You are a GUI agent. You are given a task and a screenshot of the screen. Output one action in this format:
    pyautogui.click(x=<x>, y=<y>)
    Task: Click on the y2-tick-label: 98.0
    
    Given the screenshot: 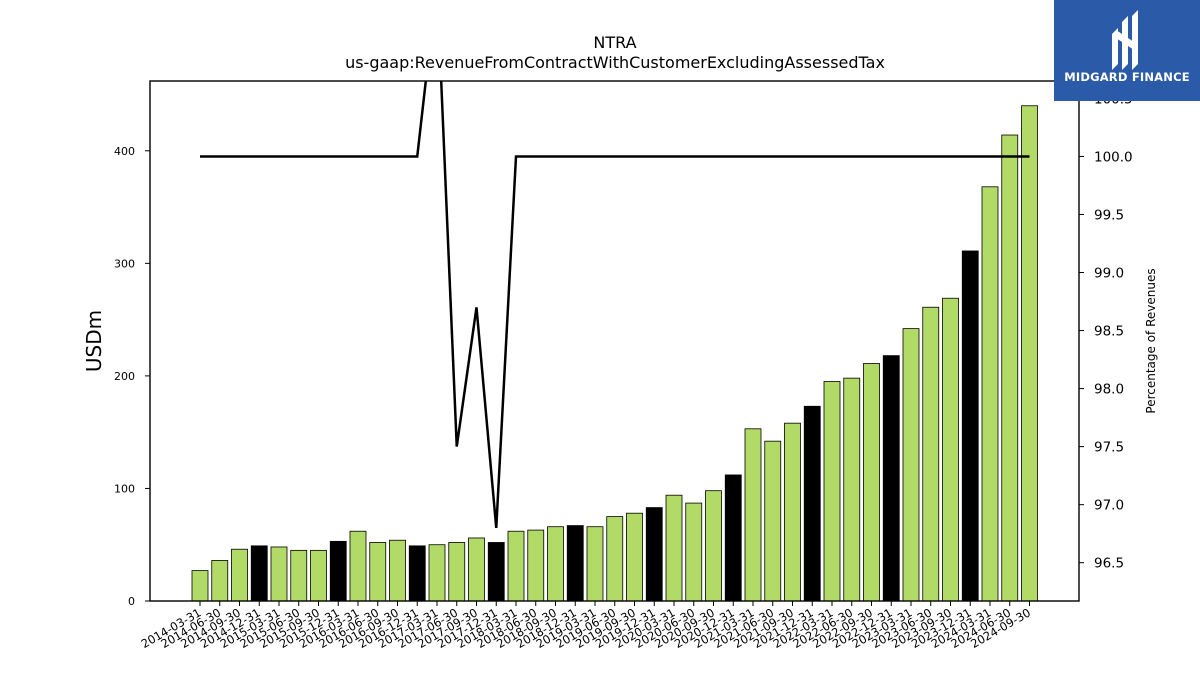 What is the action you would take?
    pyautogui.click(x=1109, y=390)
    